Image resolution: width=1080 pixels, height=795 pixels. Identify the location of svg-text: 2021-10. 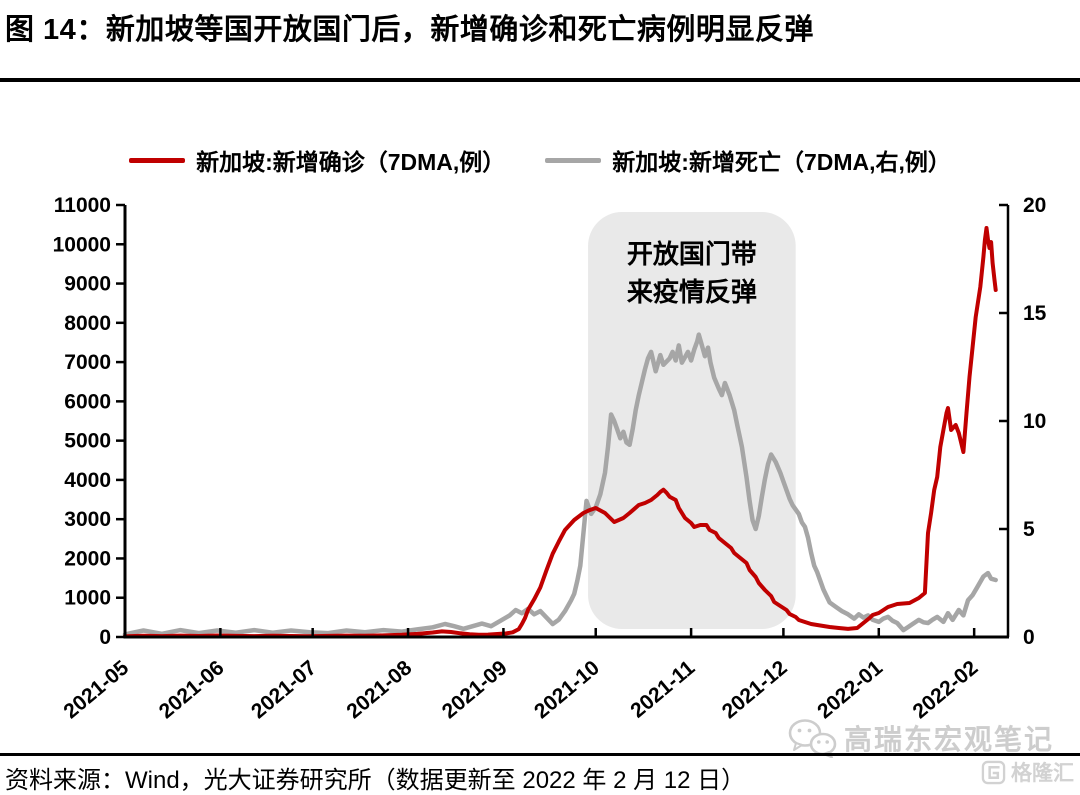
(567, 689).